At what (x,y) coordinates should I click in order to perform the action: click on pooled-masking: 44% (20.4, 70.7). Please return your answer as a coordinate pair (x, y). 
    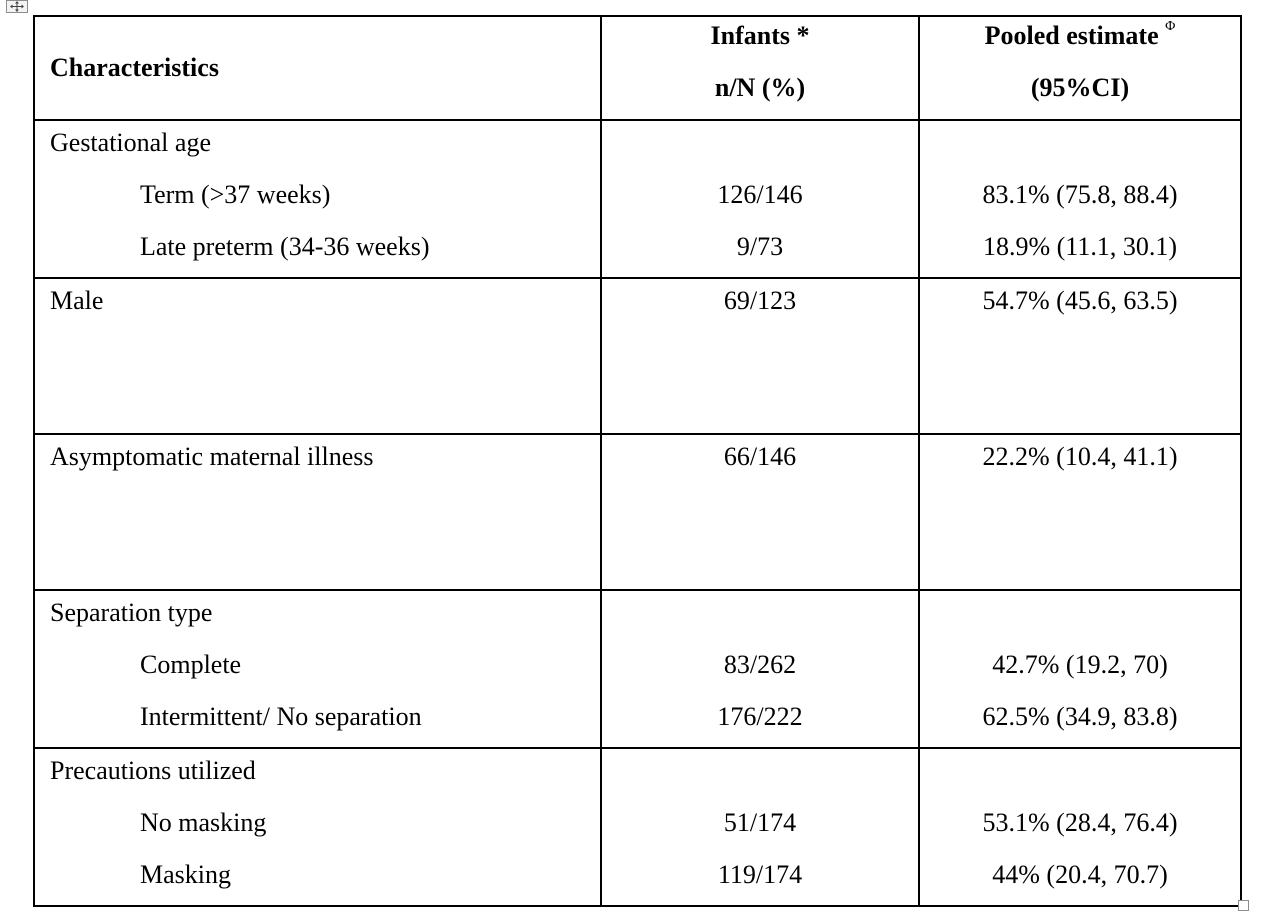
    Looking at the image, I should click on (1080, 874).